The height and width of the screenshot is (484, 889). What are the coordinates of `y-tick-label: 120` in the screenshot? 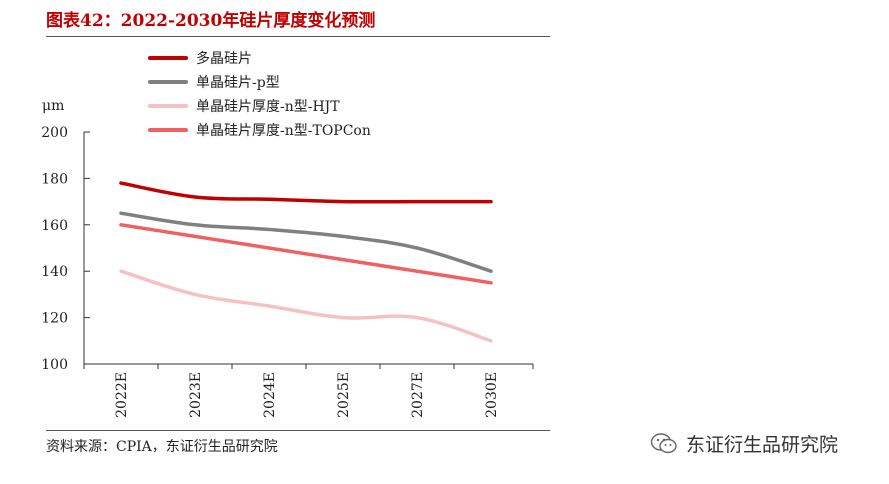 It's located at (54, 319).